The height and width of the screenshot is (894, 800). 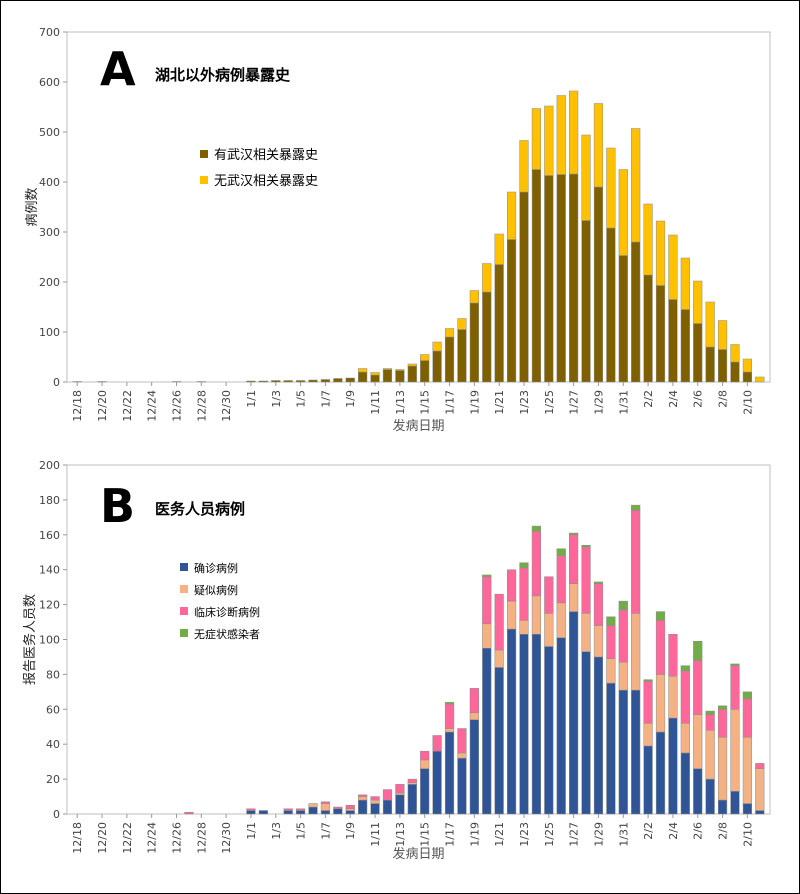 What do you see at coordinates (760, 789) in the screenshot?
I see `bar-疑似病例-2/11` at bounding box center [760, 789].